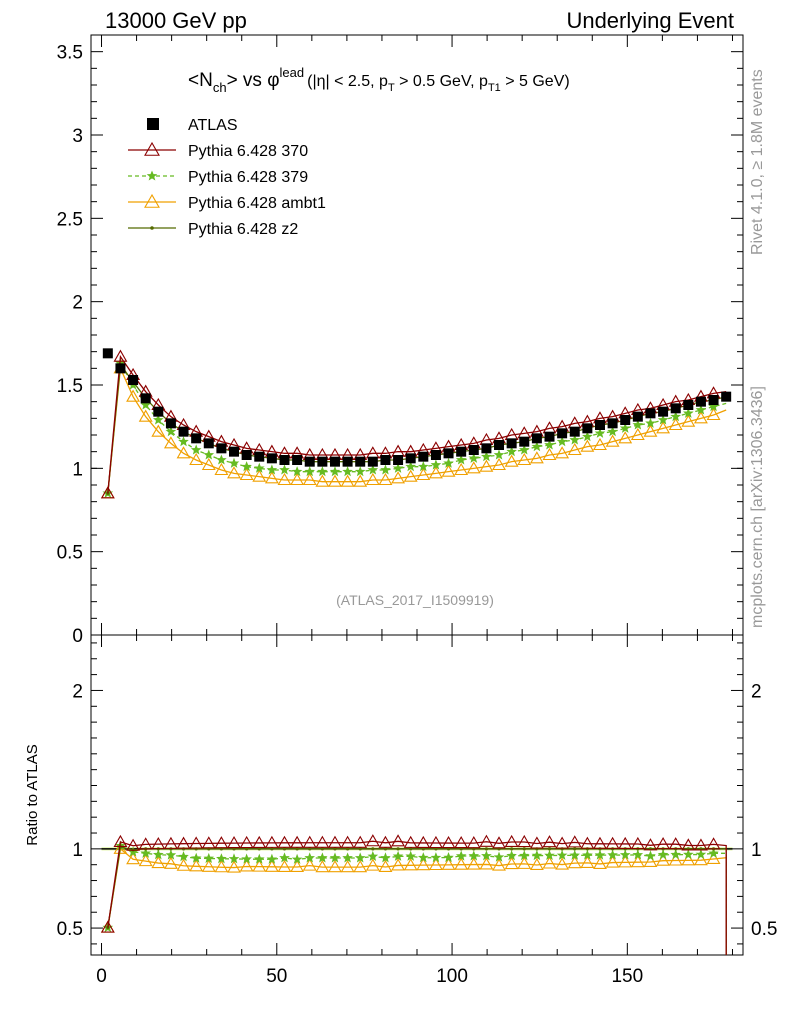  What do you see at coordinates (417, 407) in the screenshot?
I see `series-atlas` at bounding box center [417, 407].